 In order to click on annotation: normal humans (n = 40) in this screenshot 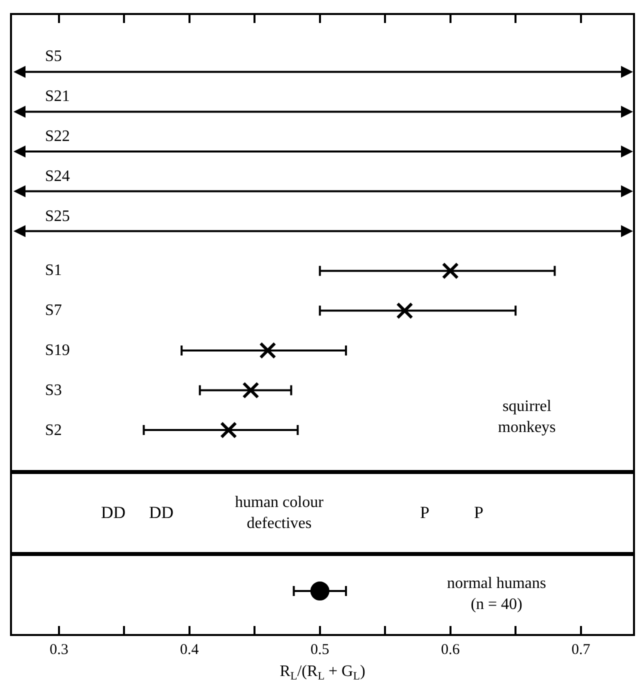, I will do `click(496, 594)`.